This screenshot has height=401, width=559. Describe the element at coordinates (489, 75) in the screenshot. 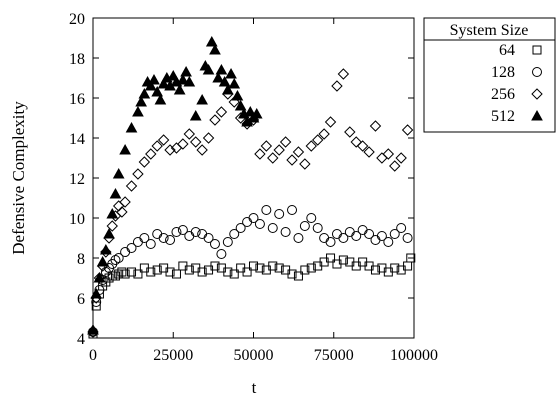

I see `legend: System Size 64 128 256 512` at that location.